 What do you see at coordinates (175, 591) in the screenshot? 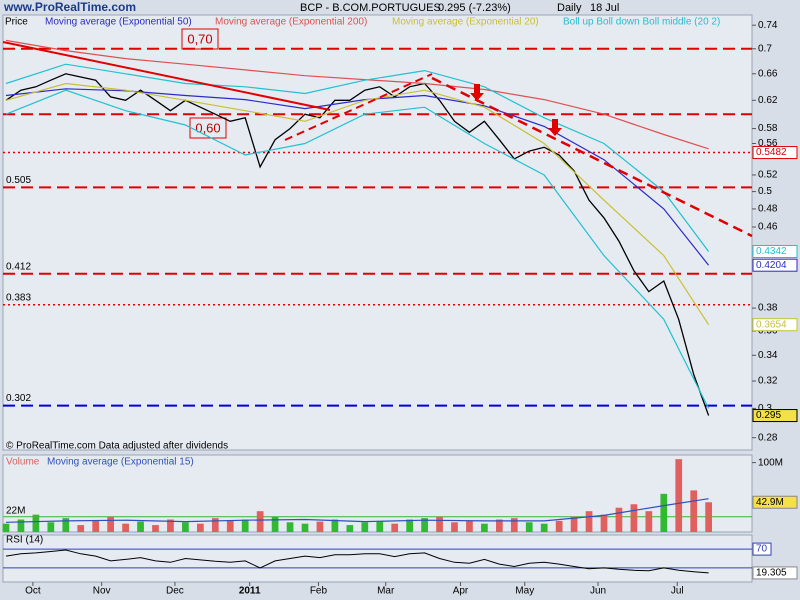
I see `x-tick-label: Dec` at bounding box center [175, 591].